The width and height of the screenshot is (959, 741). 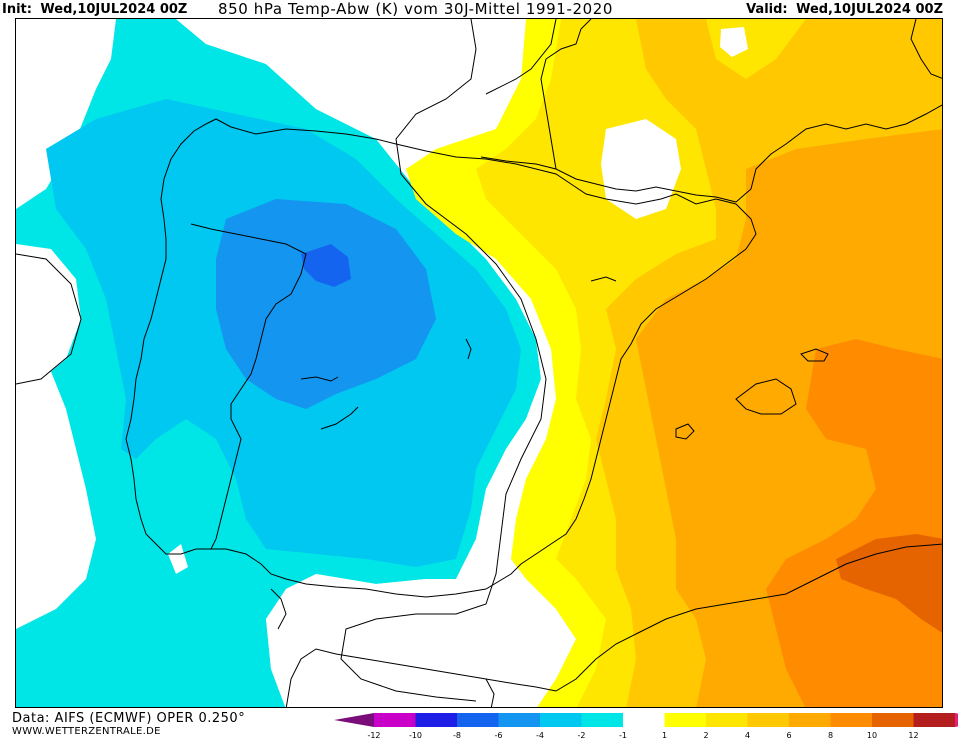 I want to click on legend-tick-label: 10, so click(x=872, y=735).